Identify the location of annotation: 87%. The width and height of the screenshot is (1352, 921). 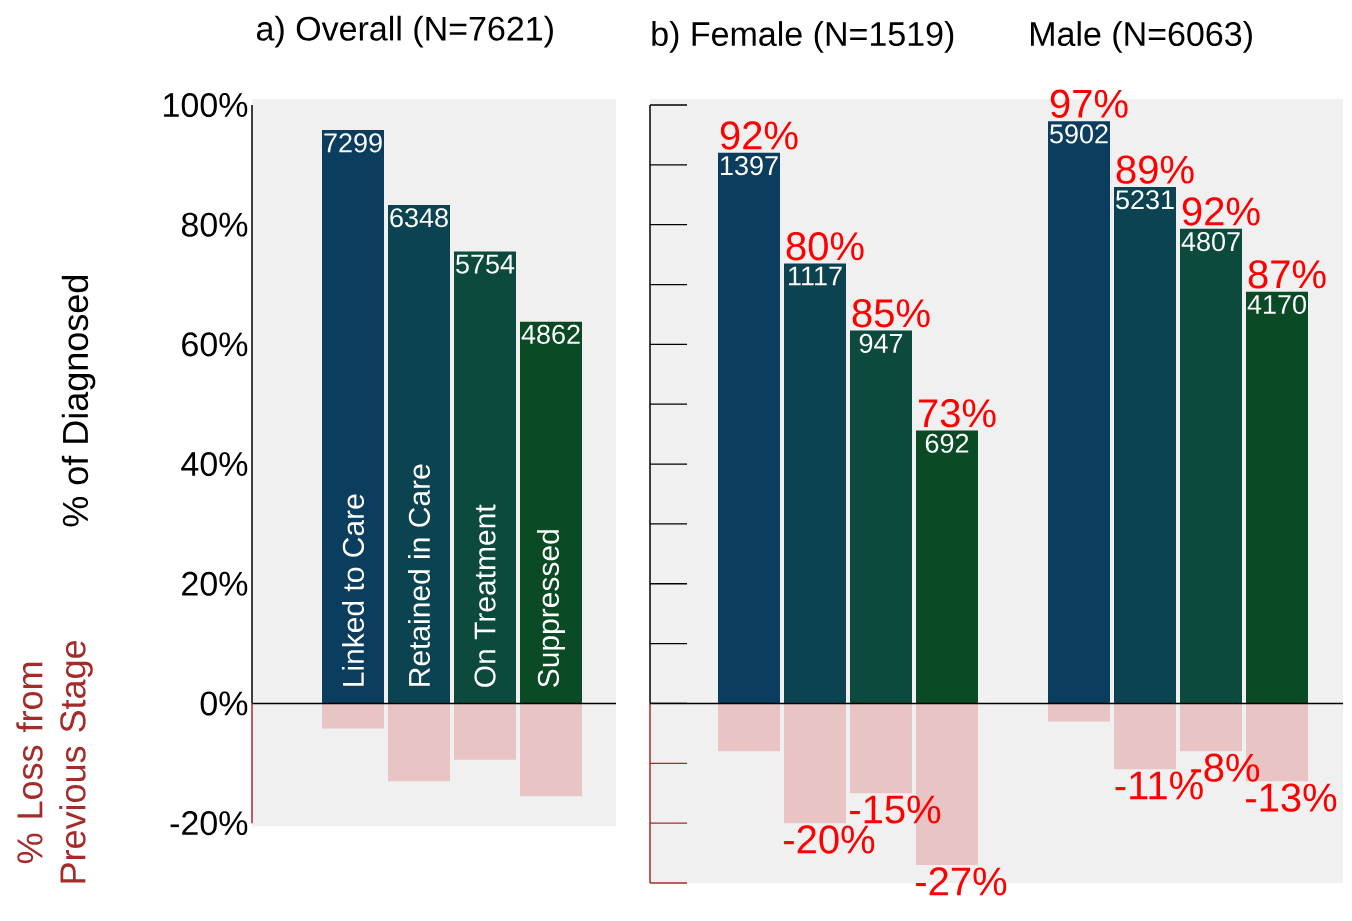
(1287, 274).